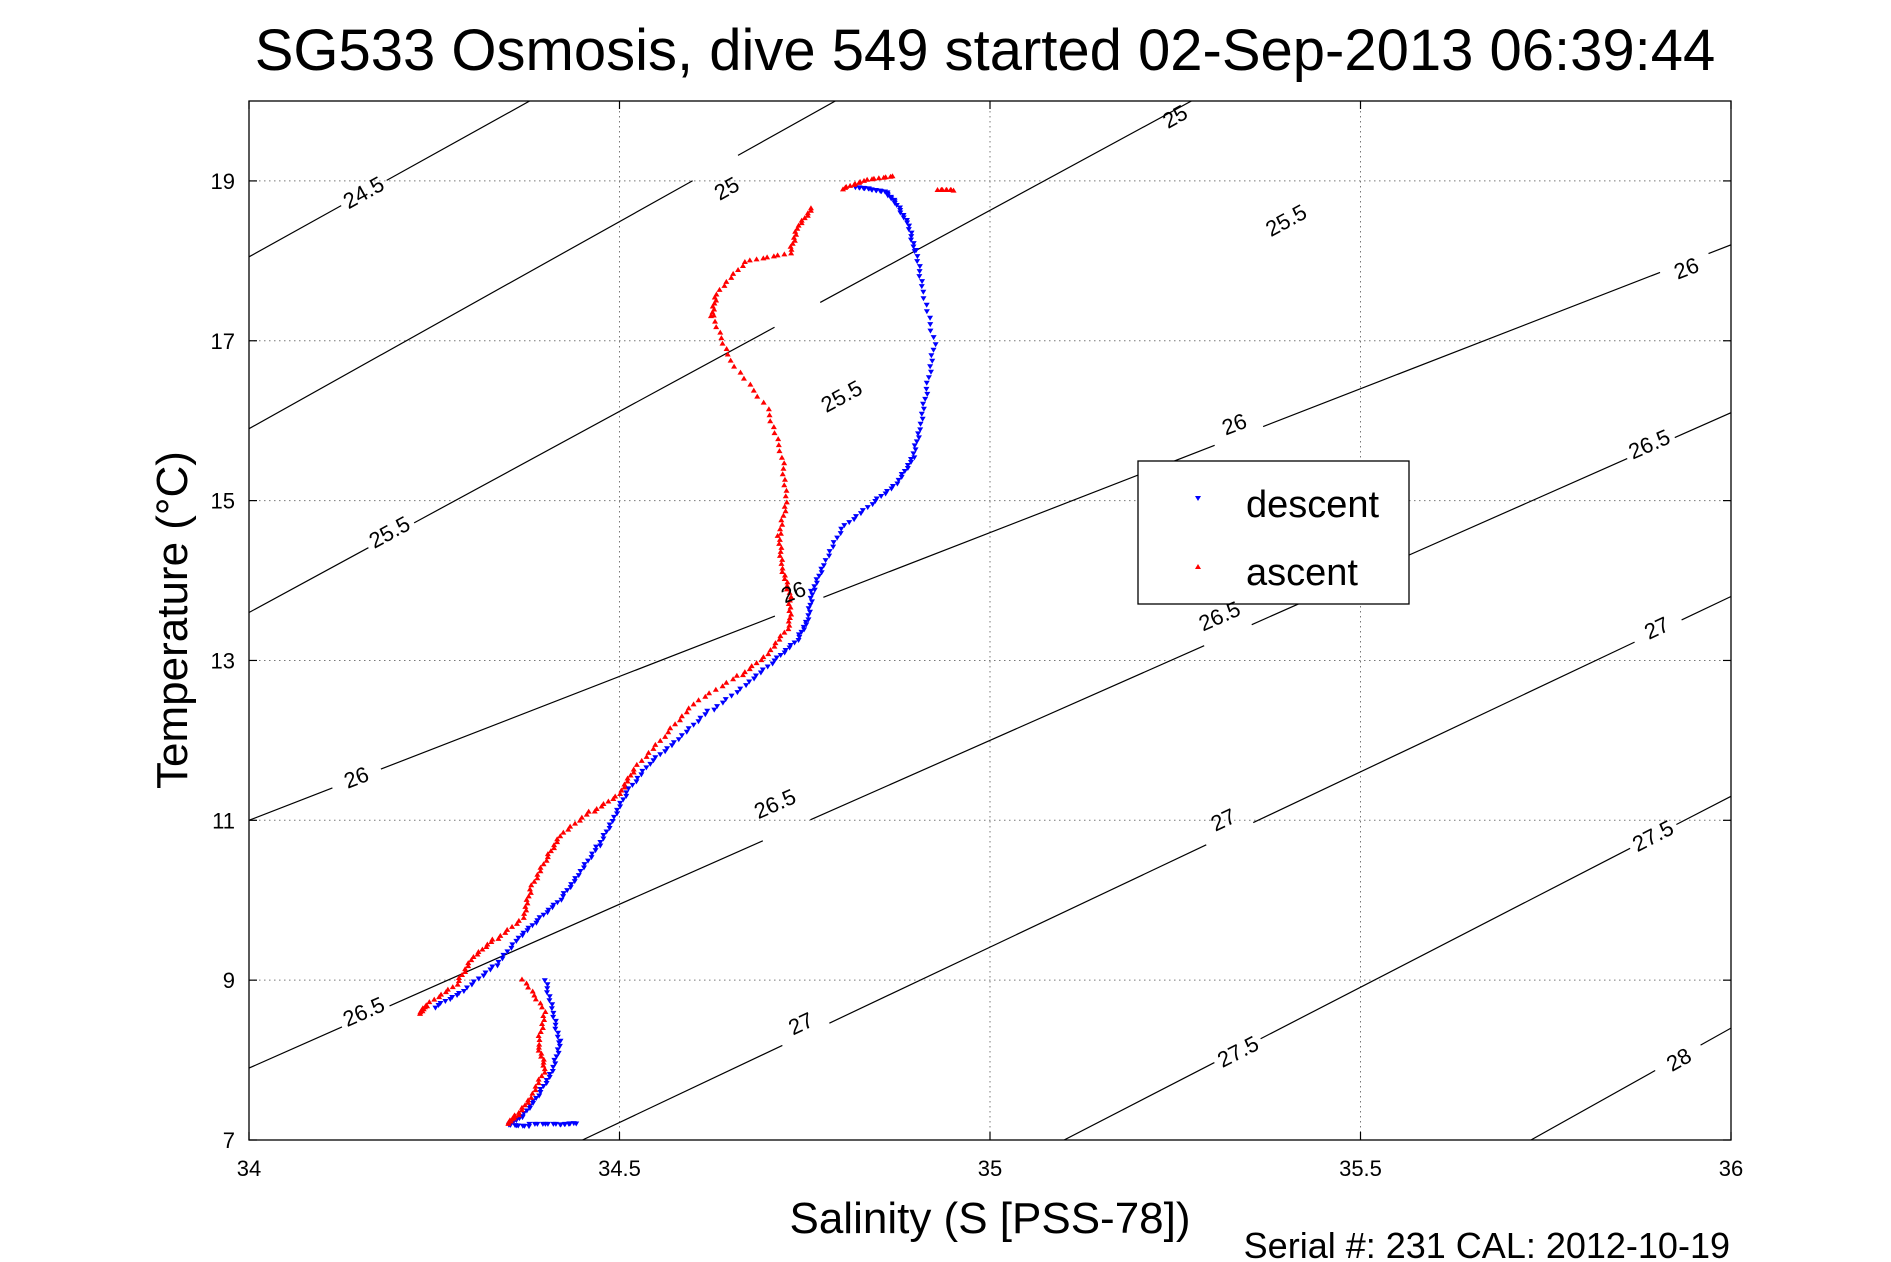 This screenshot has height=1262, width=1891. Describe the element at coordinates (842, 396) in the screenshot. I see `contour-label: 25.5` at that location.